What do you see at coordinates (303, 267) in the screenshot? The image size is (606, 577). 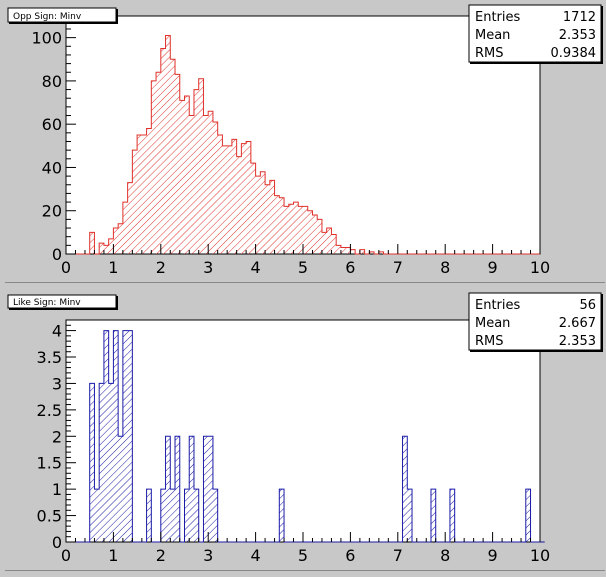 I see `x-tick-label-top: 5` at bounding box center [303, 267].